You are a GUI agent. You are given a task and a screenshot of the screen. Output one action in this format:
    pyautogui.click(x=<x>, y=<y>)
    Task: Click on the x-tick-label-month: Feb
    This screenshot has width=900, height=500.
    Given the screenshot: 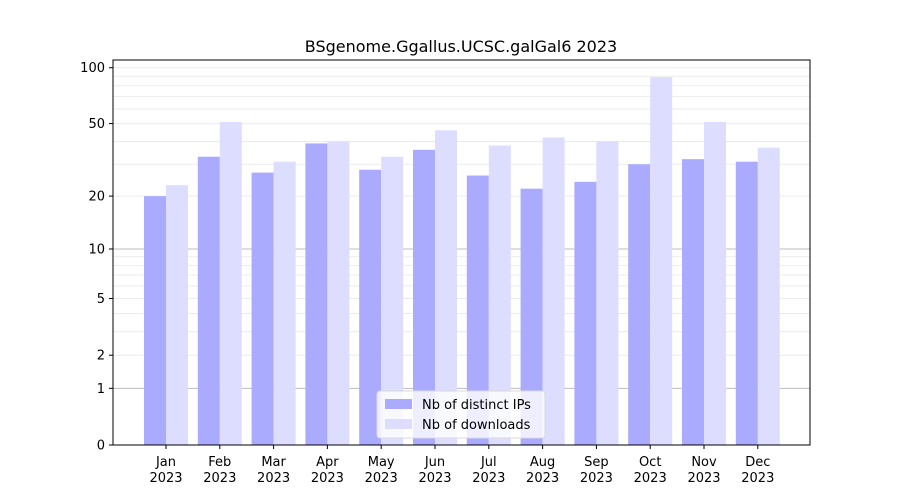 What is the action you would take?
    pyautogui.click(x=219, y=462)
    